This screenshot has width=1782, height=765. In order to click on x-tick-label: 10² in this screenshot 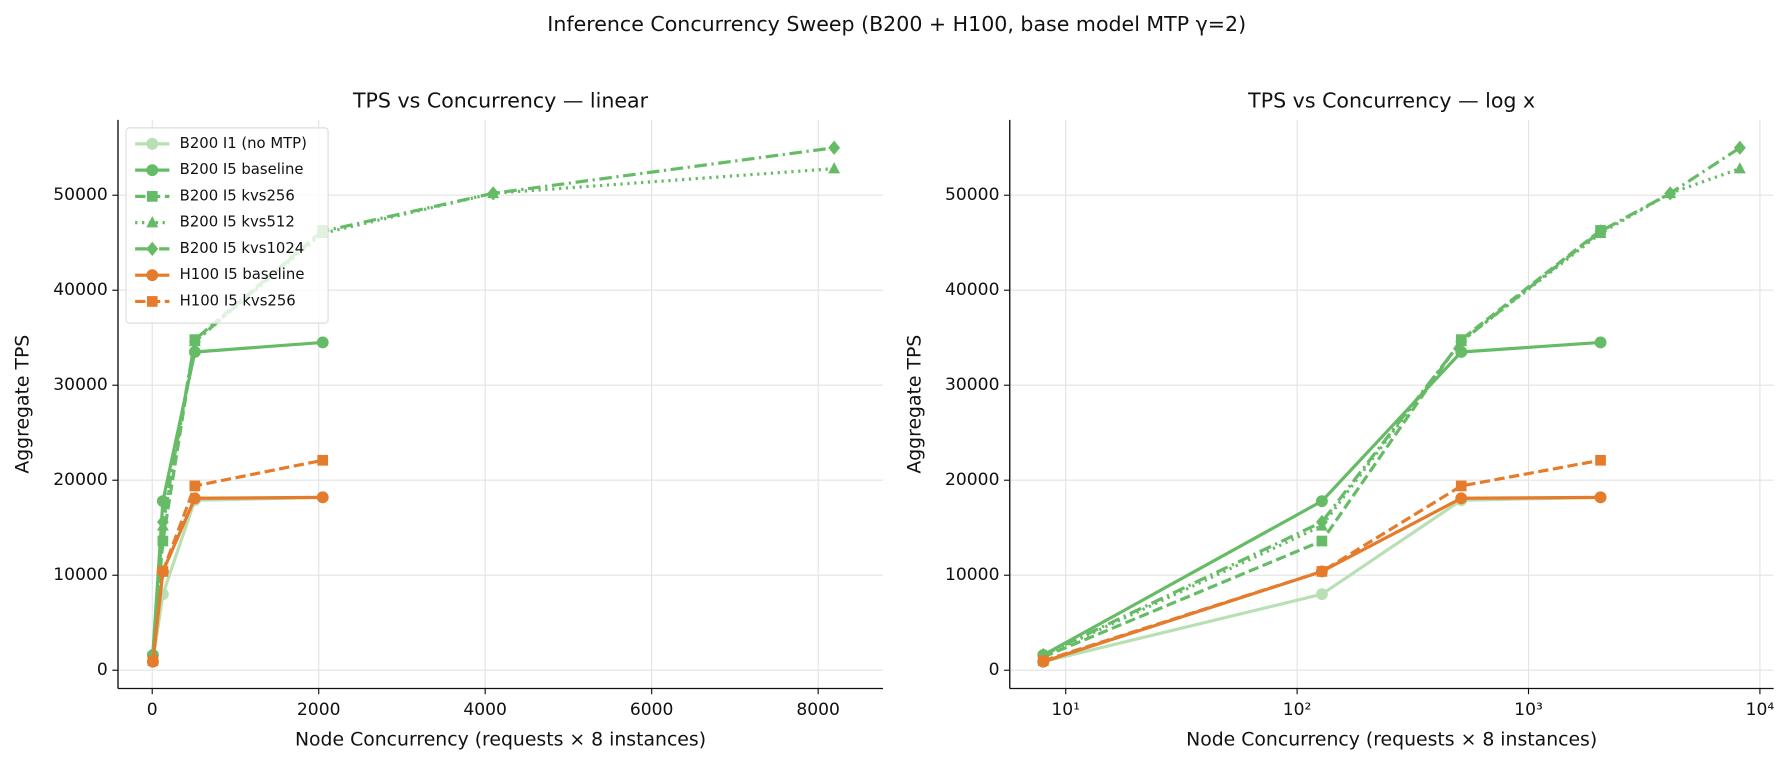, I will do `click(1297, 710)`.